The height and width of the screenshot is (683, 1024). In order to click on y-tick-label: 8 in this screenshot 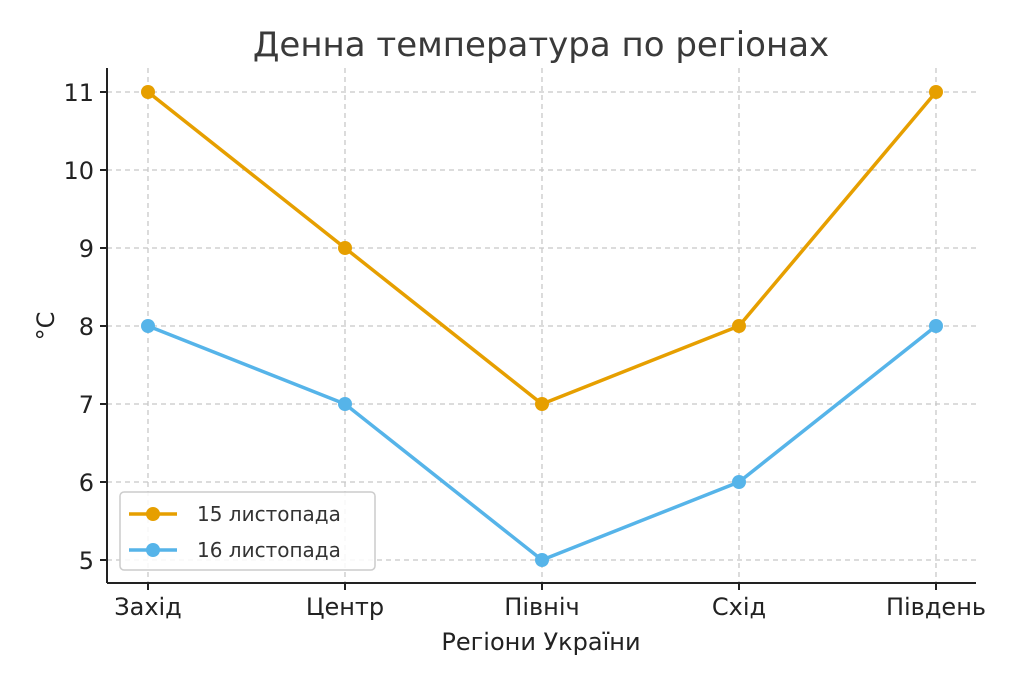, I will do `click(86, 327)`.